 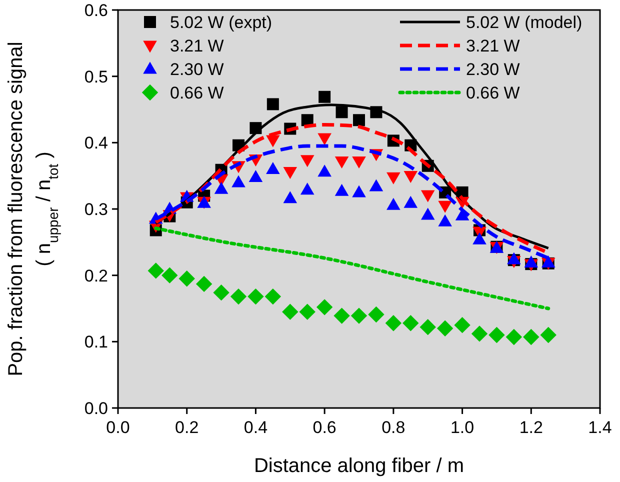 What do you see at coordinates (359, 466) in the screenshot?
I see `x-axis-title: Distance along fiber / m` at bounding box center [359, 466].